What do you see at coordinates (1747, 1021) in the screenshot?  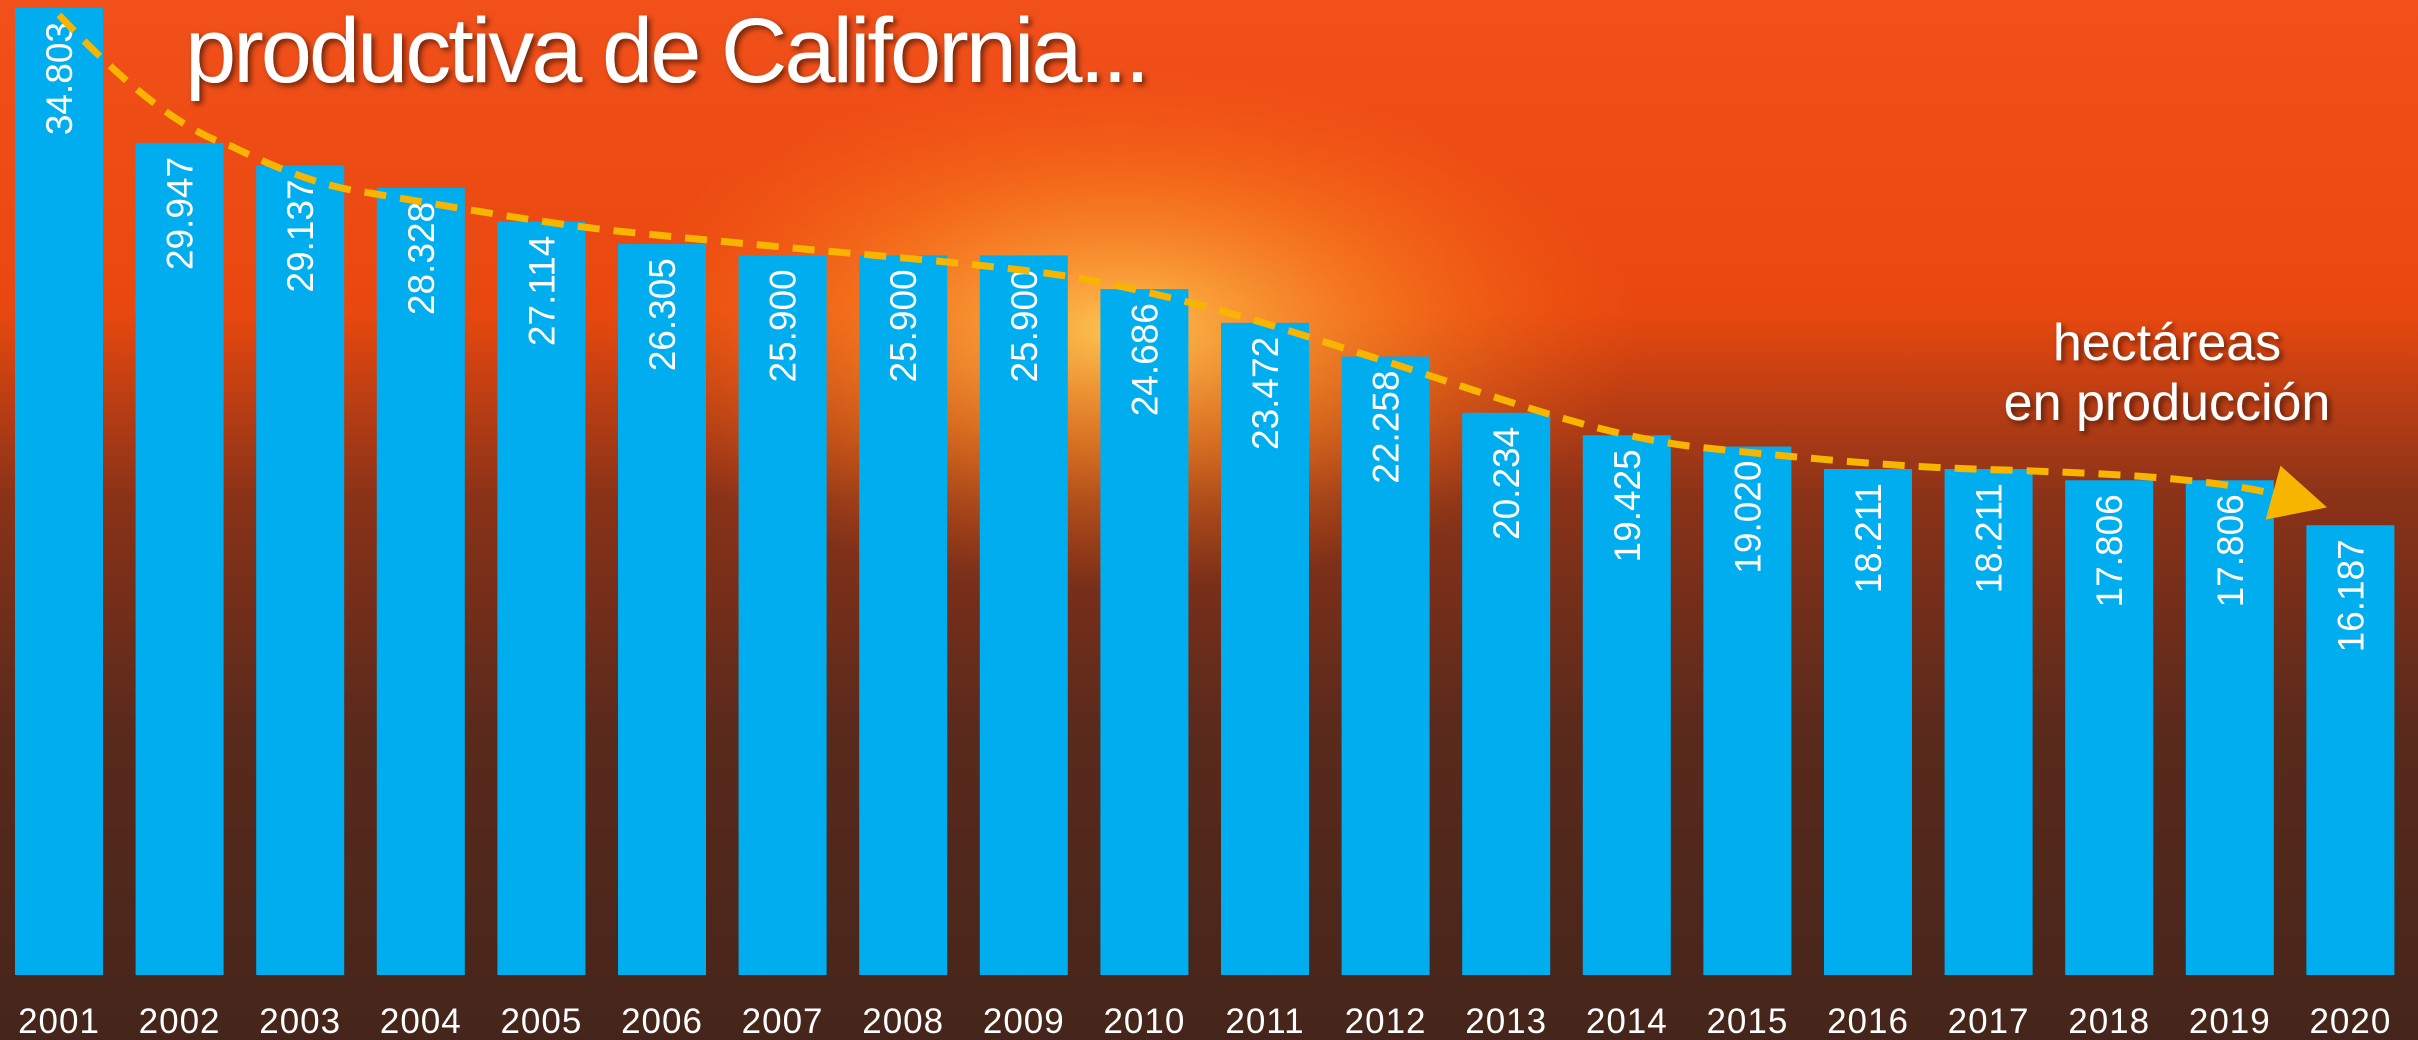 I see `x-tick-label: 2015` at bounding box center [1747, 1021].